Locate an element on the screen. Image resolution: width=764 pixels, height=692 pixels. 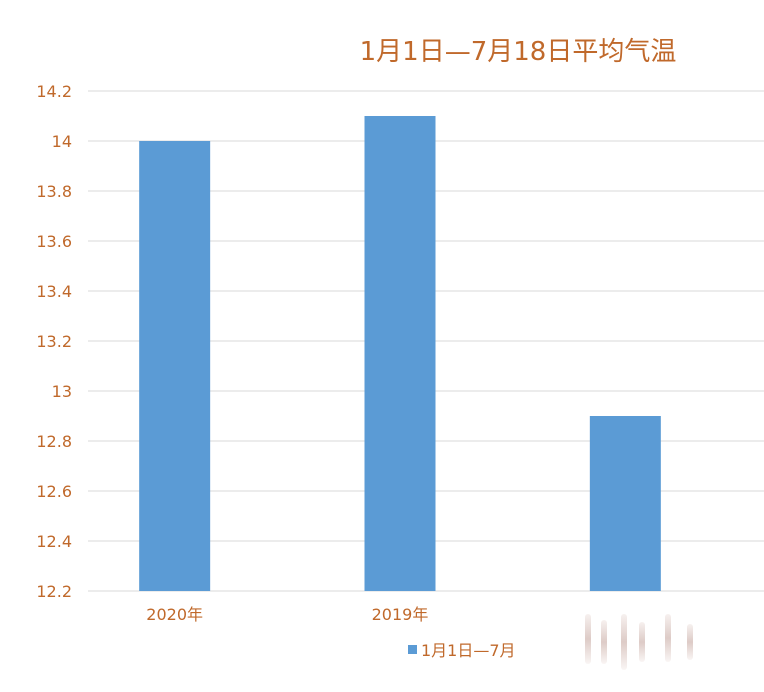
watermark-overlay is located at coordinates (630, 642).